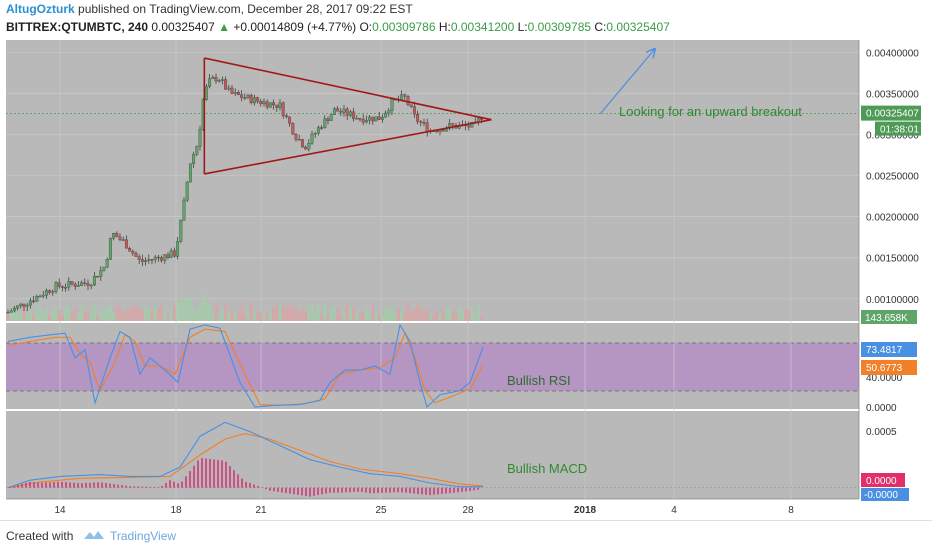 The width and height of the screenshot is (932, 551). I want to click on volume-text: 143.658K, so click(886, 318).